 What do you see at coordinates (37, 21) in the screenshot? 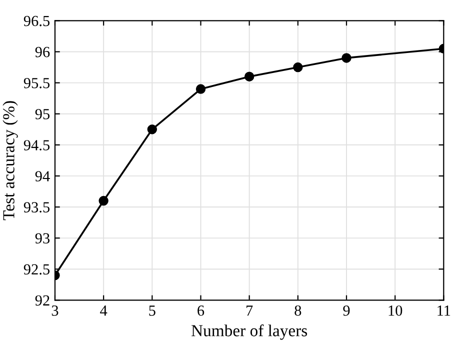
I see `y-tick-label: 96.5` at bounding box center [37, 21].